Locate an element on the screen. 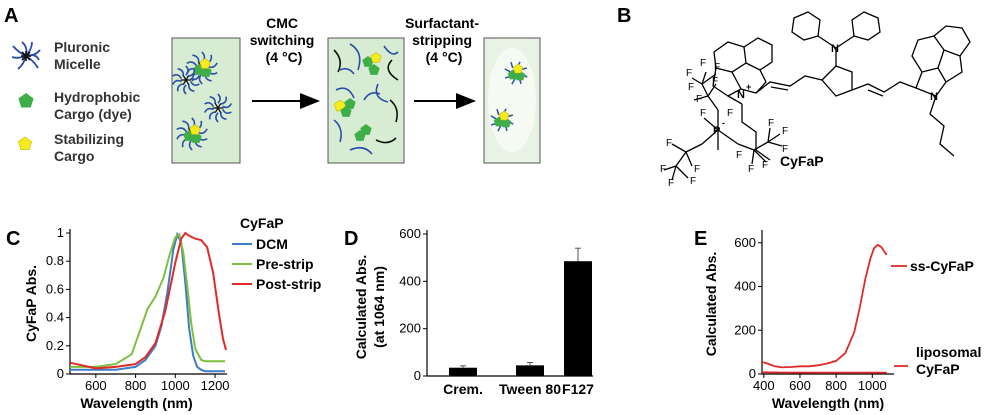 The height and width of the screenshot is (415, 986). legend-stabilizer-line1: Stabilizing is located at coordinates (89, 139).